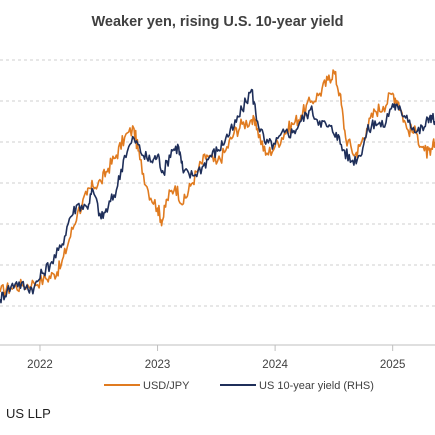 This screenshot has height=435, width=435. What do you see at coordinates (217, 22) in the screenshot?
I see `chart-title: Weaker yen, rising U.S. 10-year yield` at bounding box center [217, 22].